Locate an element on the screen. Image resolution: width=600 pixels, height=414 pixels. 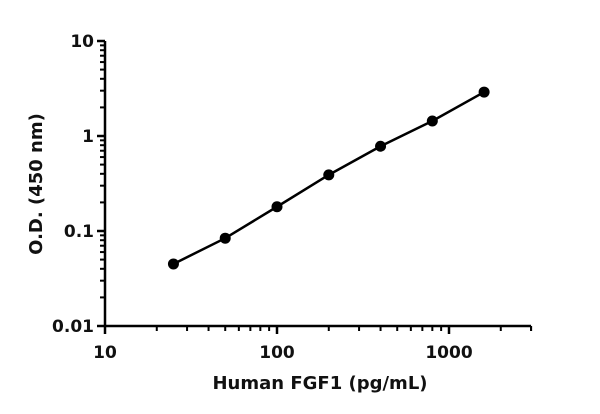
y-tick-label: 0.1 is located at coordinates (79, 232).